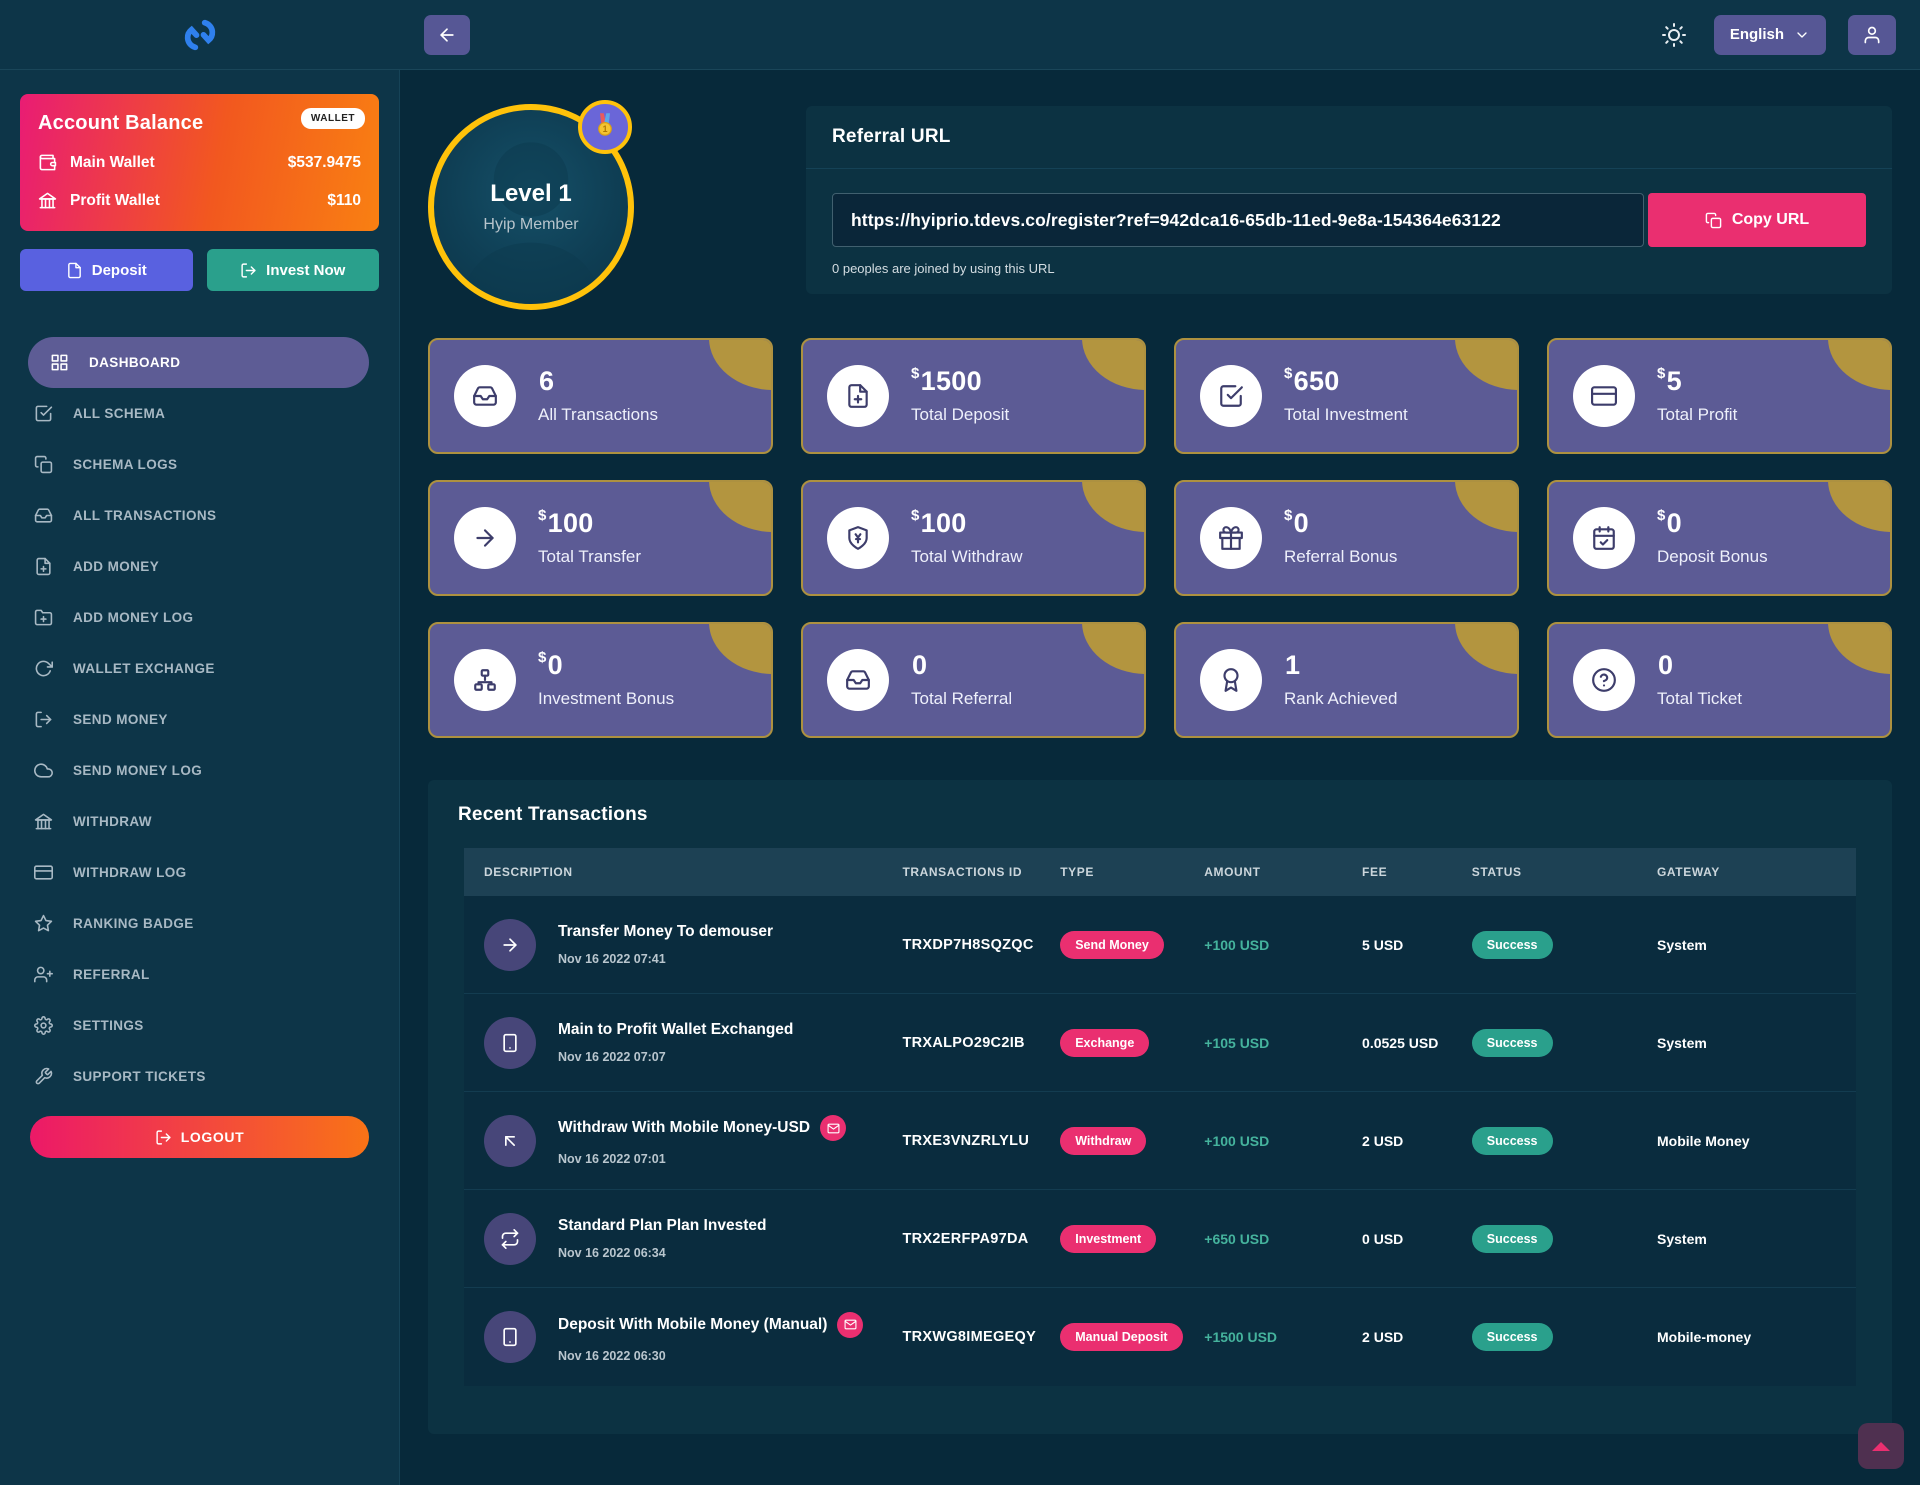 The height and width of the screenshot is (1485, 1920). What do you see at coordinates (184, 821) in the screenshot?
I see `sidebar-item-withdraw: Withdraw` at bounding box center [184, 821].